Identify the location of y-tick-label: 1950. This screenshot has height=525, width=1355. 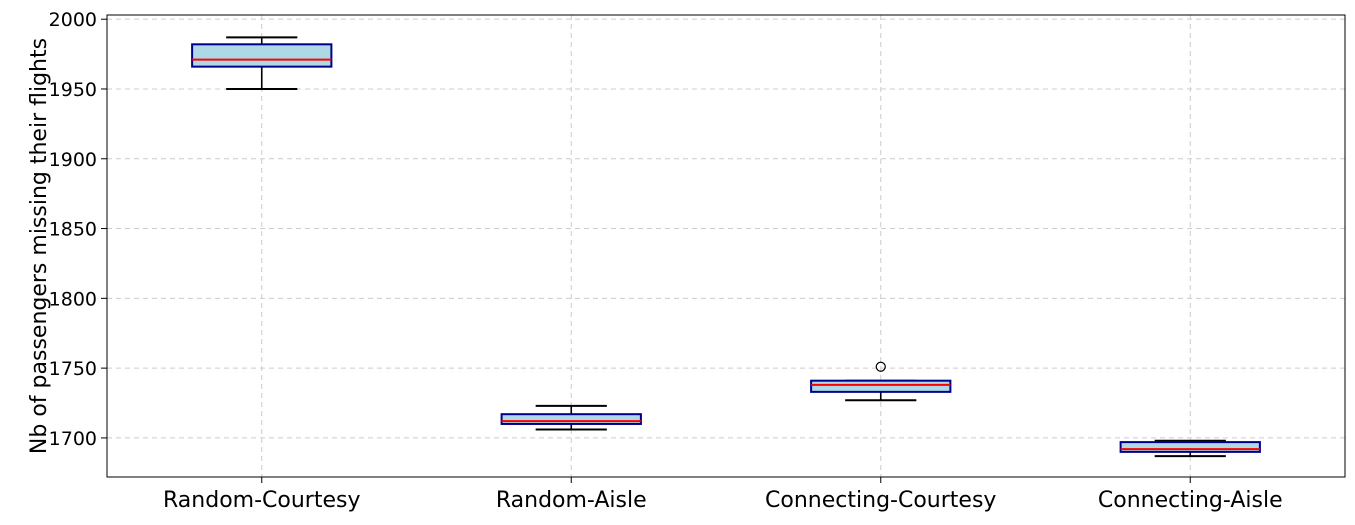
(73, 90).